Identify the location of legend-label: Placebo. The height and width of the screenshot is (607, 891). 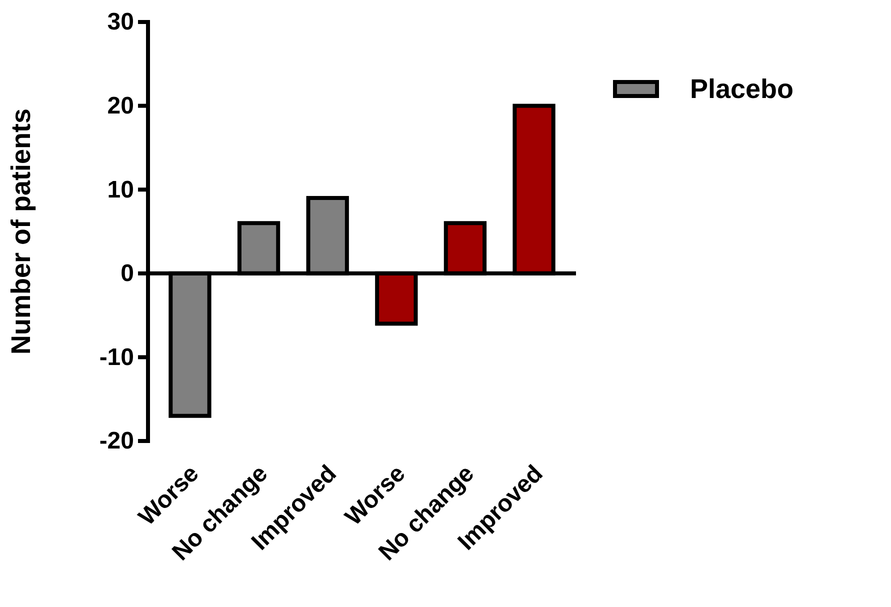
(742, 89).